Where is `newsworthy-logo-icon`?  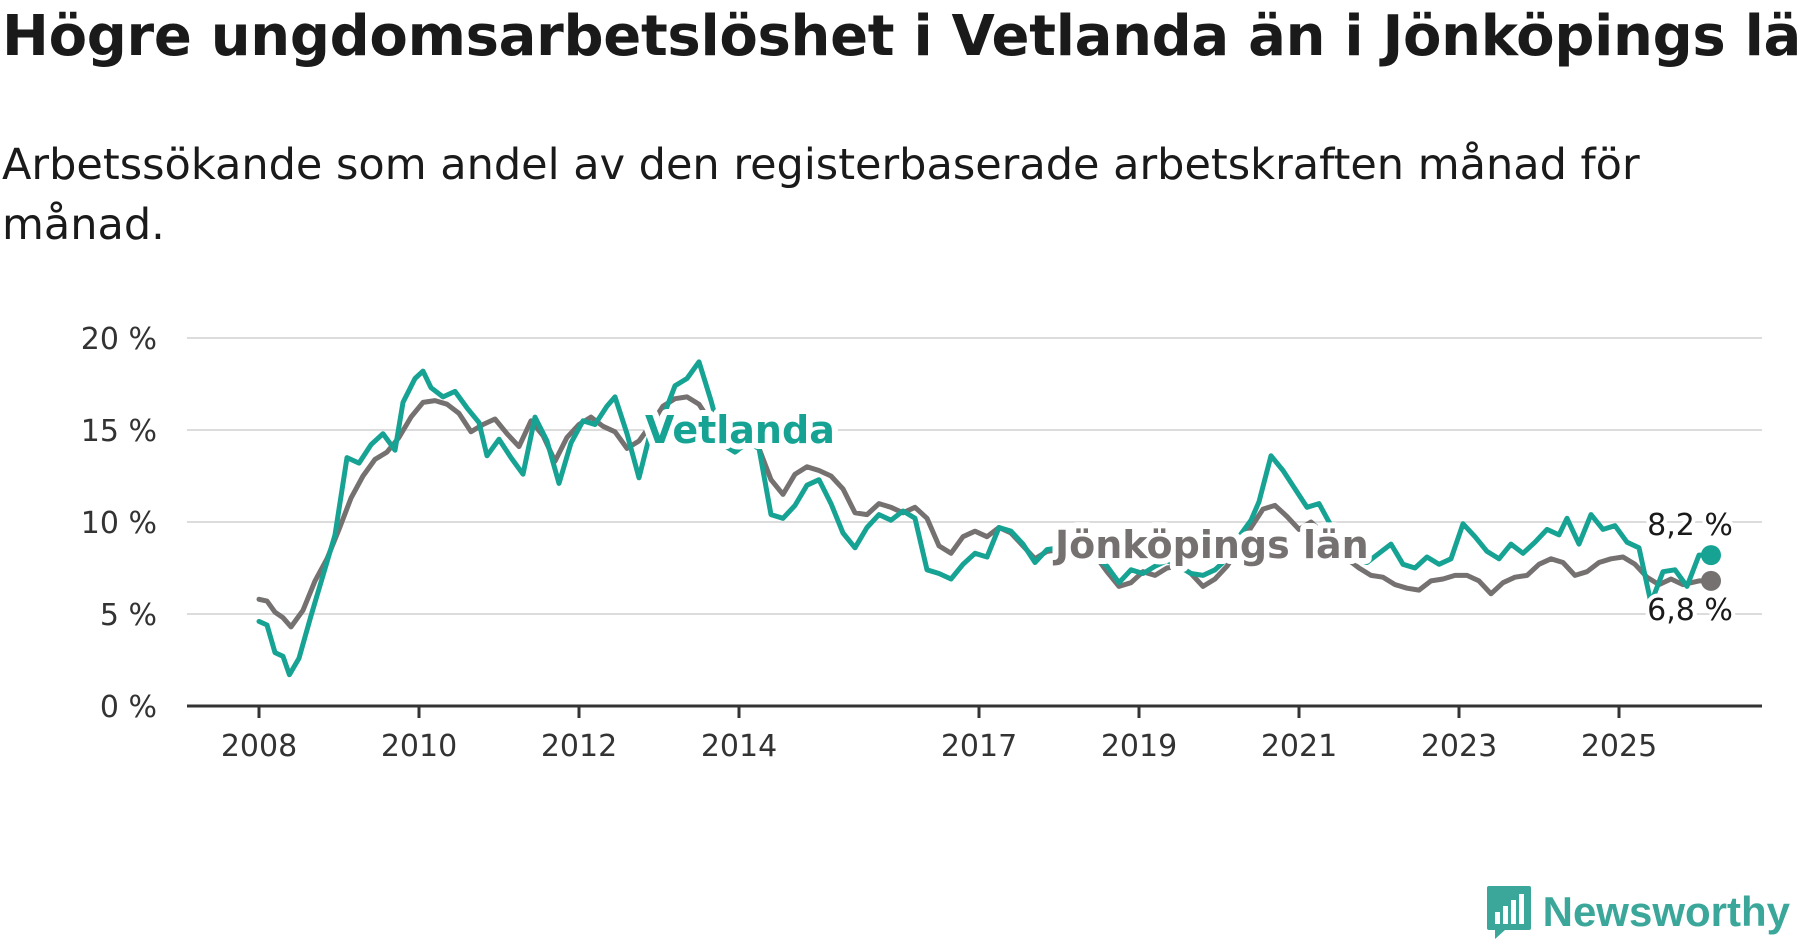 newsworthy-logo-icon is located at coordinates (1508, 912).